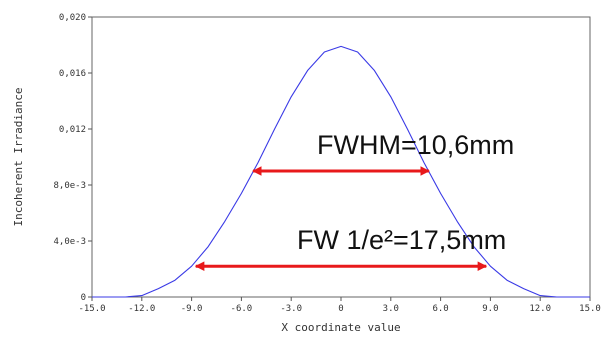 The width and height of the screenshot is (614, 338). What do you see at coordinates (18, 156) in the screenshot?
I see `y-axis-title: Incoherent Irradiance` at bounding box center [18, 156].